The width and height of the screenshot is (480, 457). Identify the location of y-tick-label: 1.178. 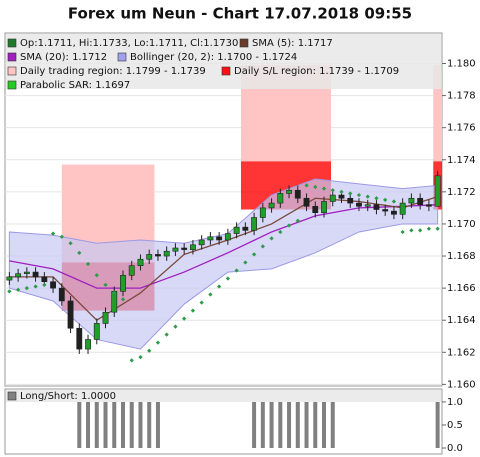
(461, 96).